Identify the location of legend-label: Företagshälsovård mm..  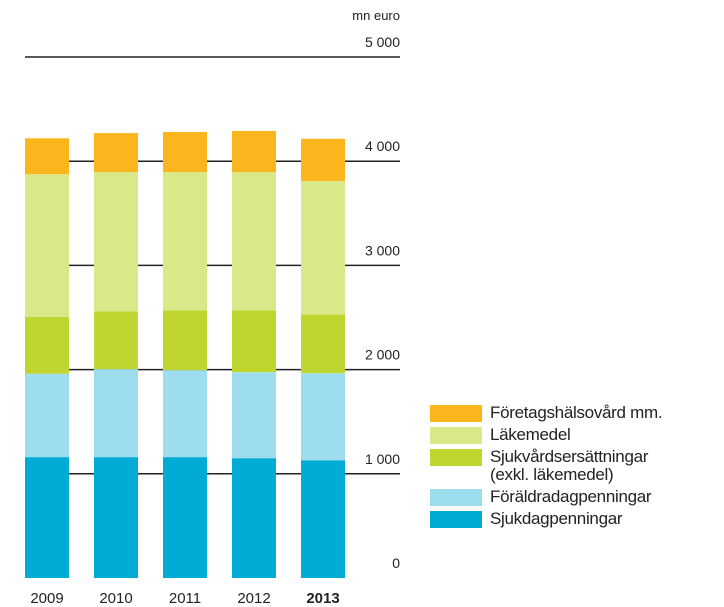
(576, 412).